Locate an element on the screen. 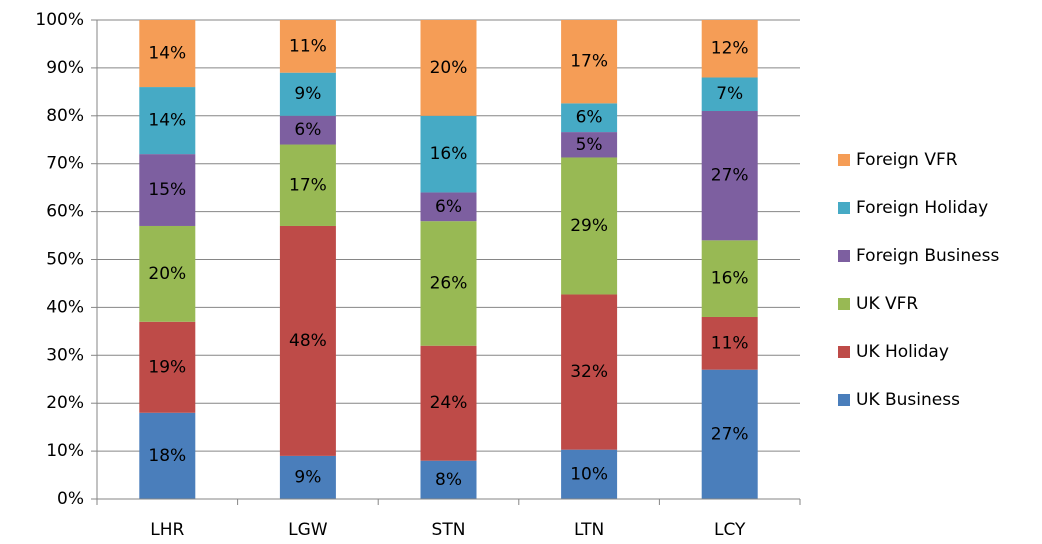 This screenshot has height=544, width=1042. legend-label: UK VFR is located at coordinates (887, 304).